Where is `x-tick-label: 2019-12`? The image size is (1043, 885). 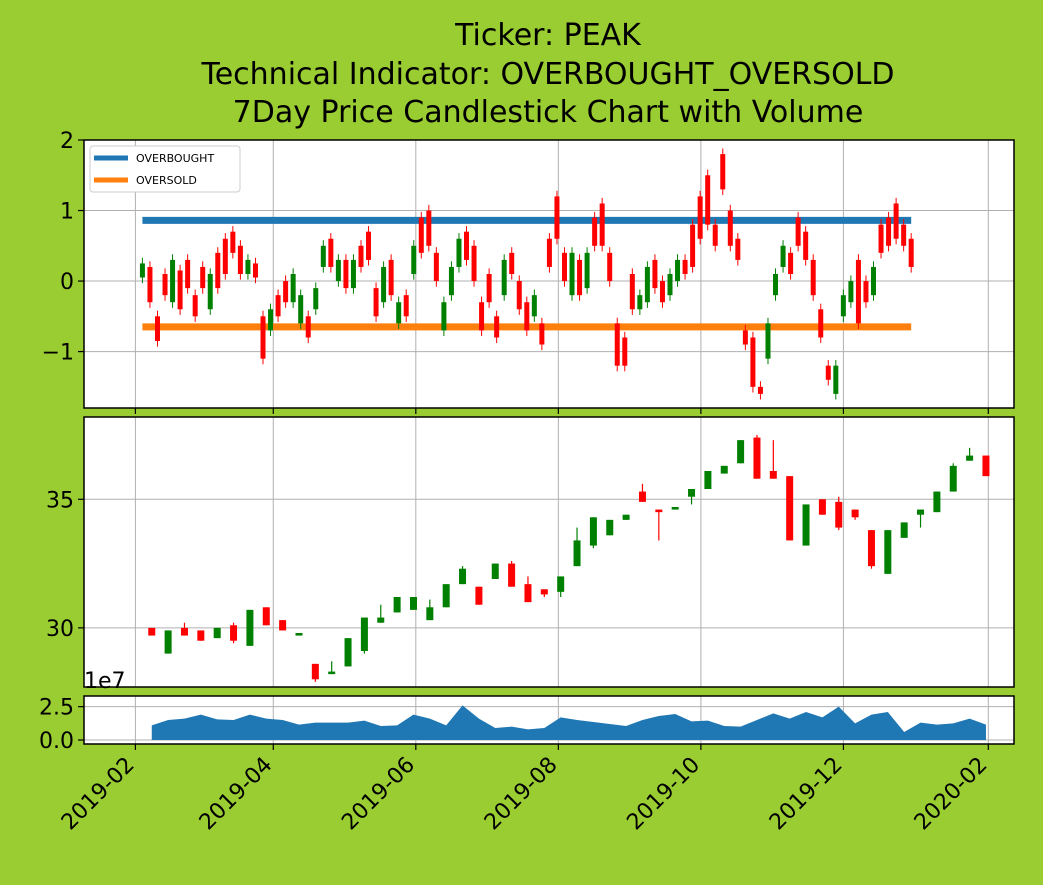 x-tick-label: 2019-12 is located at coordinates (806, 794).